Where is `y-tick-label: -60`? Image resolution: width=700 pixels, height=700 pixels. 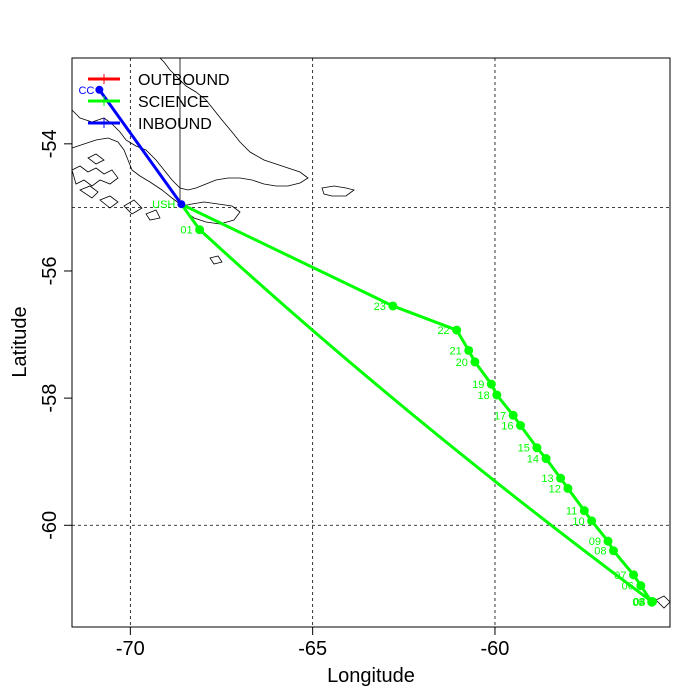 y-tick-label: -60 is located at coordinates (50, 525).